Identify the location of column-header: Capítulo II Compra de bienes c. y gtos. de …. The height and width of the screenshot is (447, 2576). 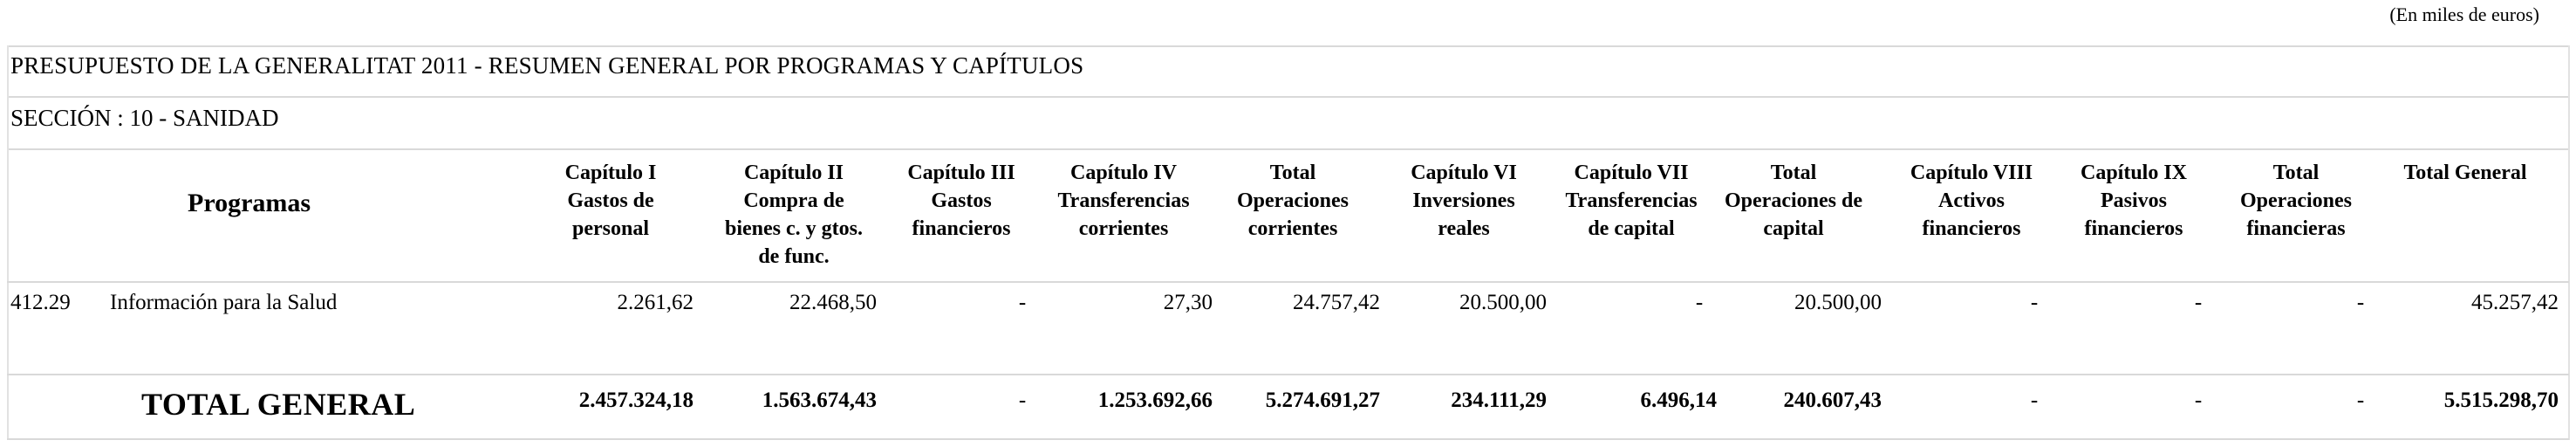
(794, 215).